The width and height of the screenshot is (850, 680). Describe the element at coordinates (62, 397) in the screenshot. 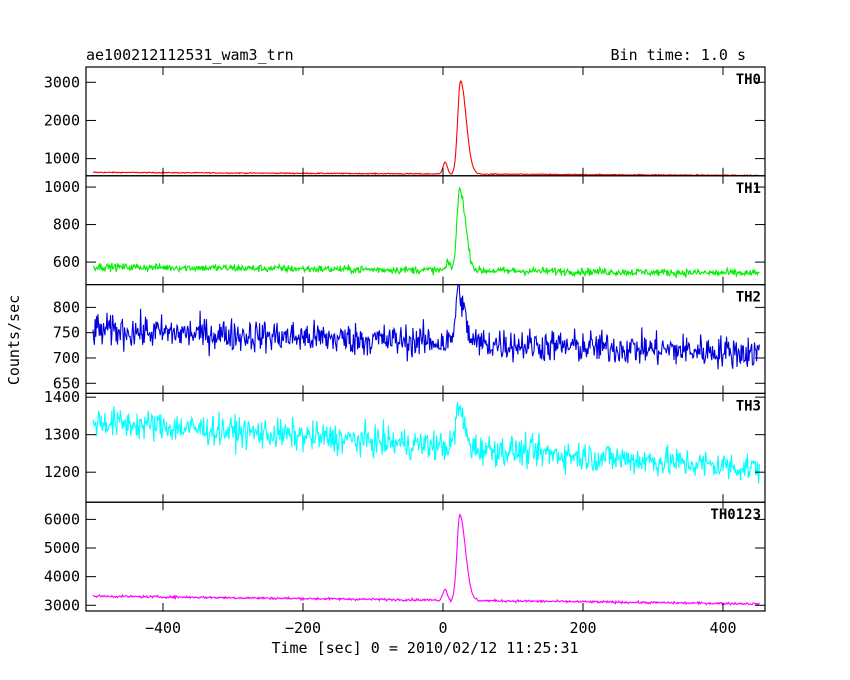

I see `y-tick-label: 1400` at that location.